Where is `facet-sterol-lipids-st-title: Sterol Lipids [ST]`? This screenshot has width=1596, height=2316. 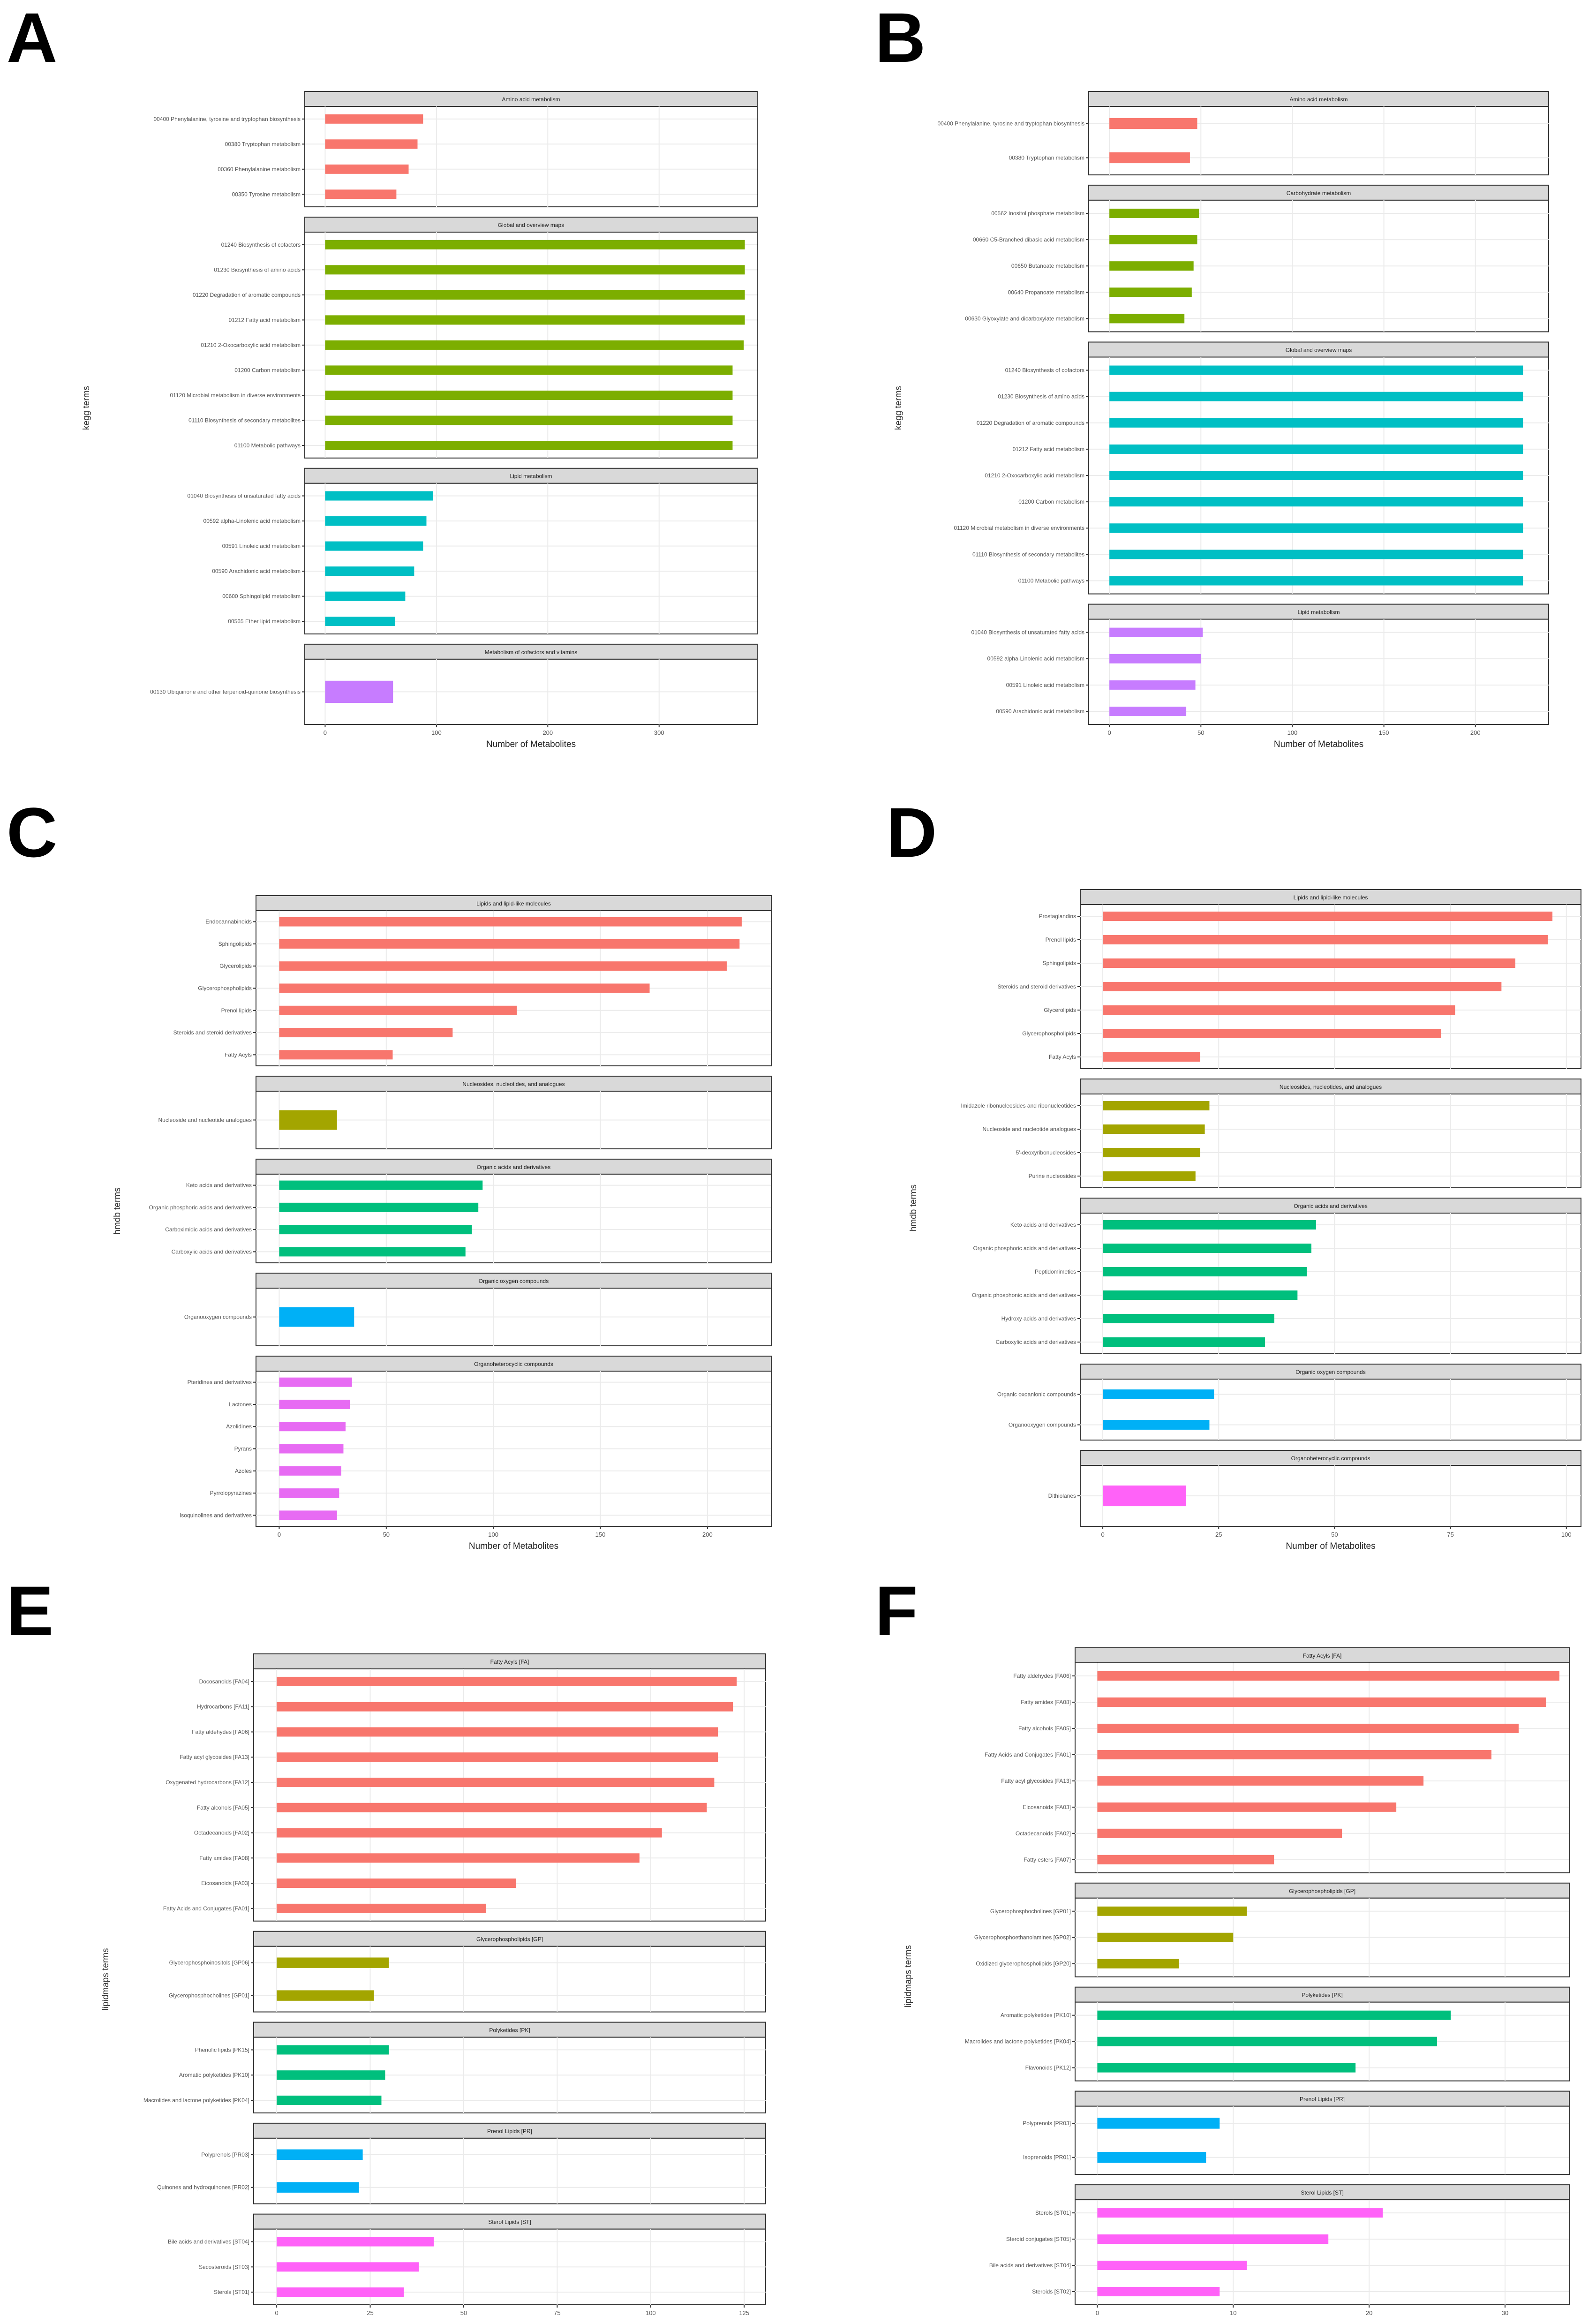 facet-sterol-lipids-st-title: Sterol Lipids [ST] is located at coordinates (1322, 2192).